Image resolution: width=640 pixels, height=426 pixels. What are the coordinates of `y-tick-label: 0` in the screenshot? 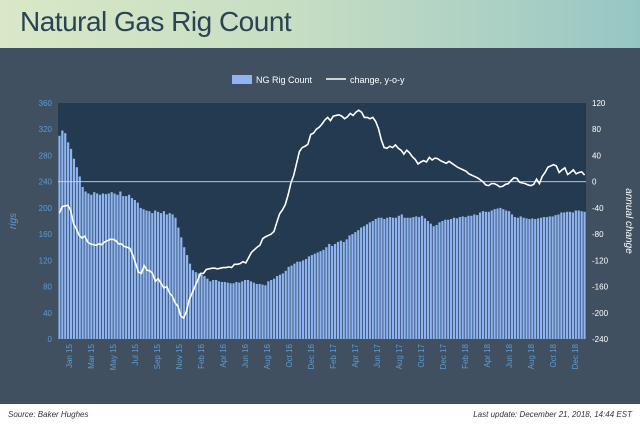 It's located at (50, 339).